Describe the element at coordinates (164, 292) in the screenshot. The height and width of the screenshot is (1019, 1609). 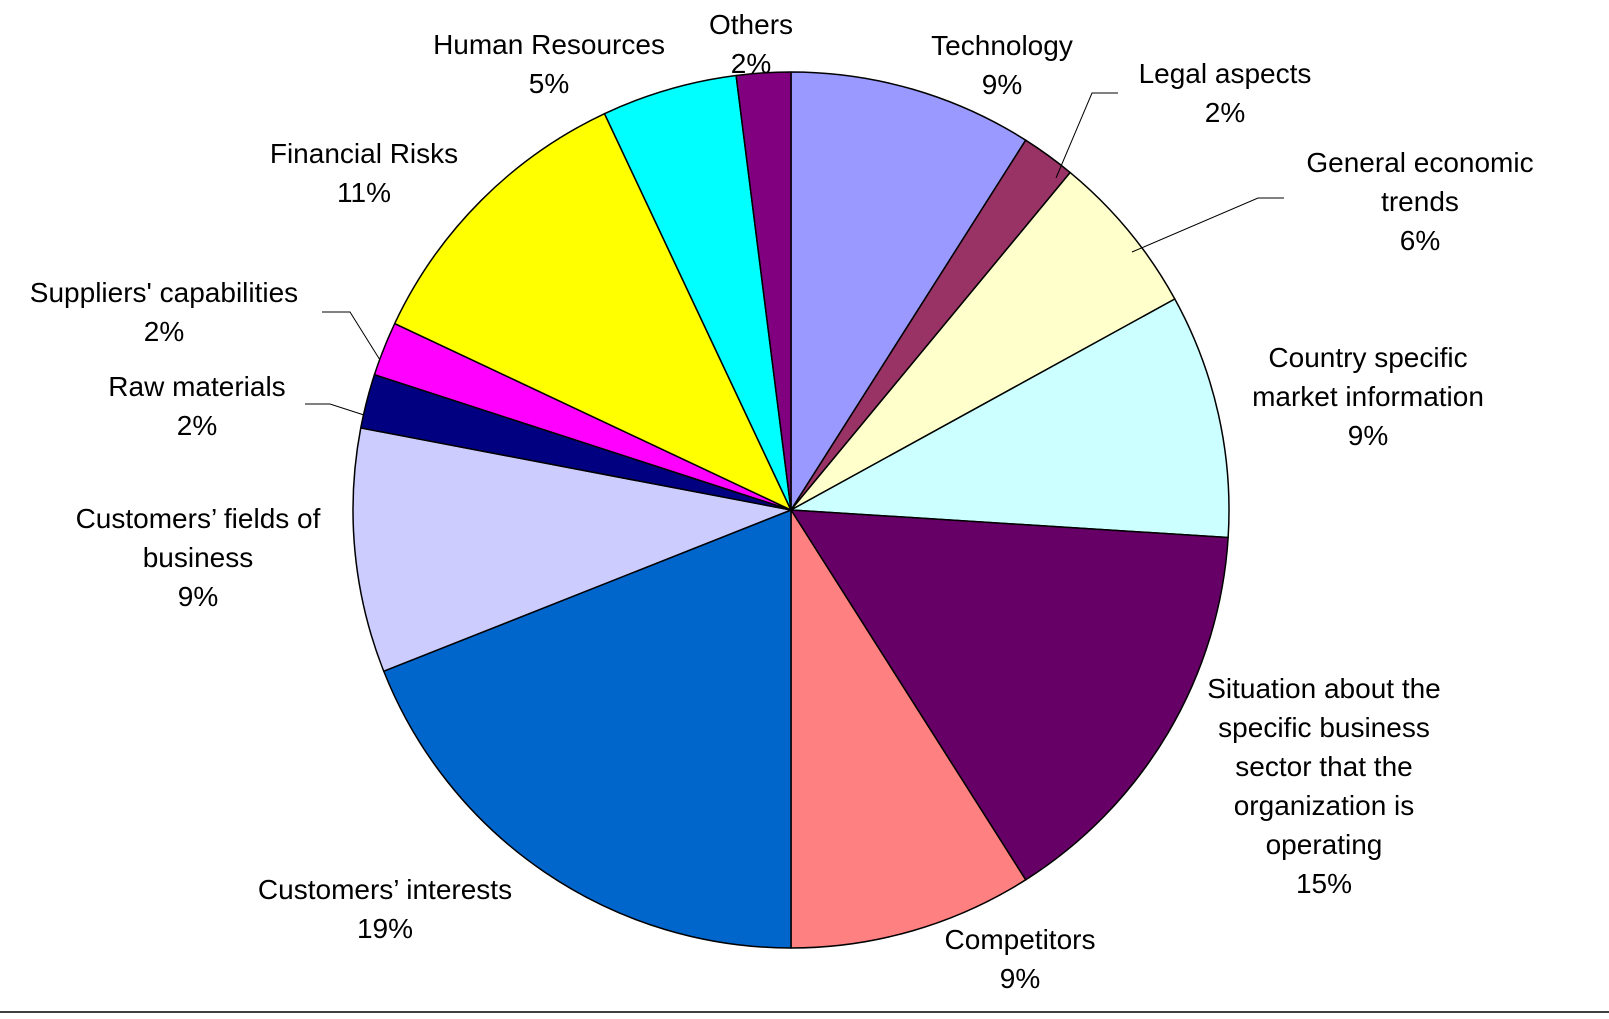
I see `slice-label-text: Suppliers' capabilities` at that location.